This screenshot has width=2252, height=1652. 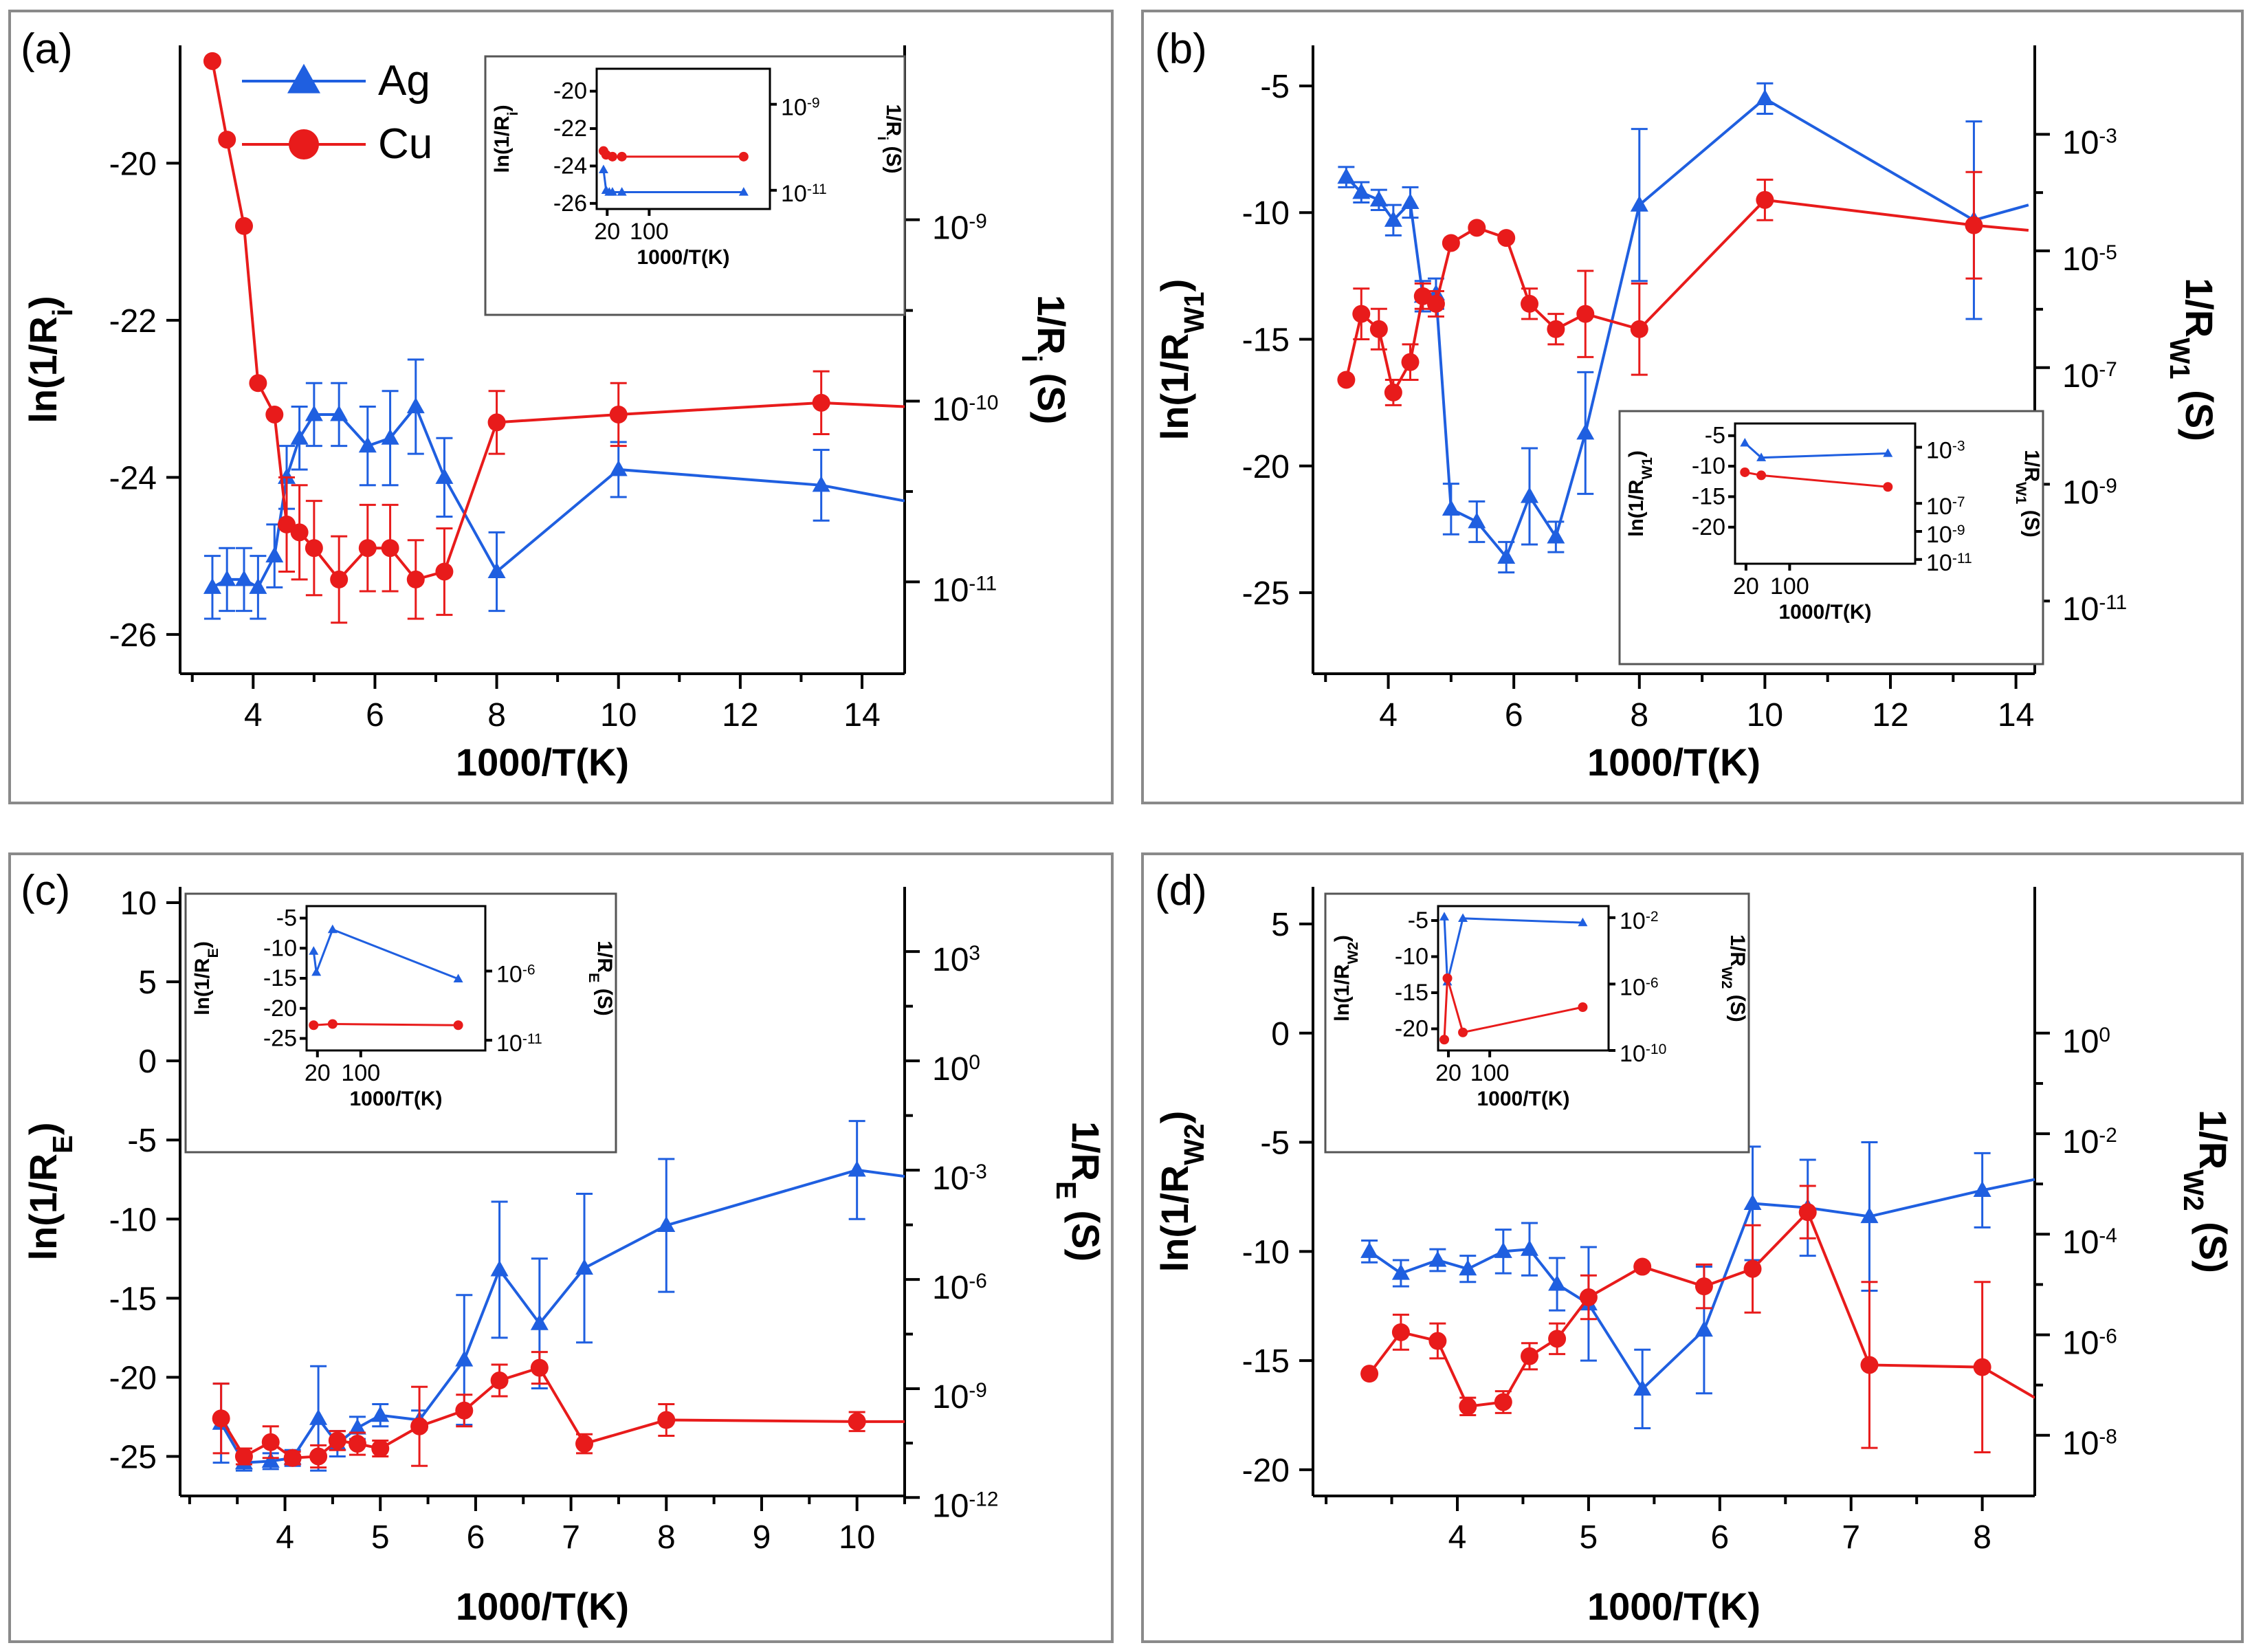 What do you see at coordinates (804, 194) in the screenshot?
I see `inset-y2-tick-label: 10-11` at bounding box center [804, 194].